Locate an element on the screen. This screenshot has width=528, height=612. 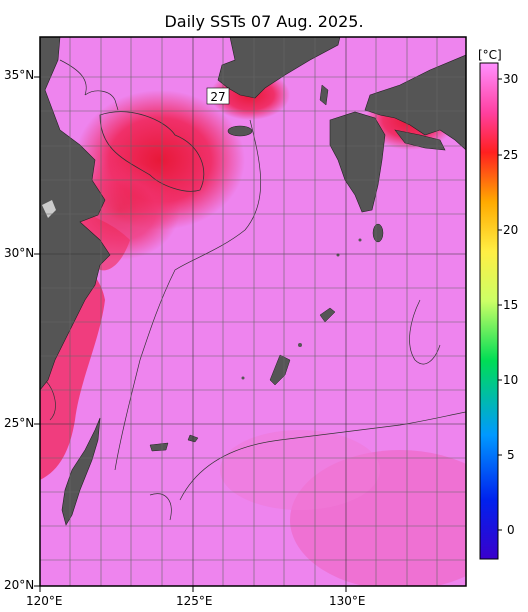
colorbar is located at coordinates (489, 311).